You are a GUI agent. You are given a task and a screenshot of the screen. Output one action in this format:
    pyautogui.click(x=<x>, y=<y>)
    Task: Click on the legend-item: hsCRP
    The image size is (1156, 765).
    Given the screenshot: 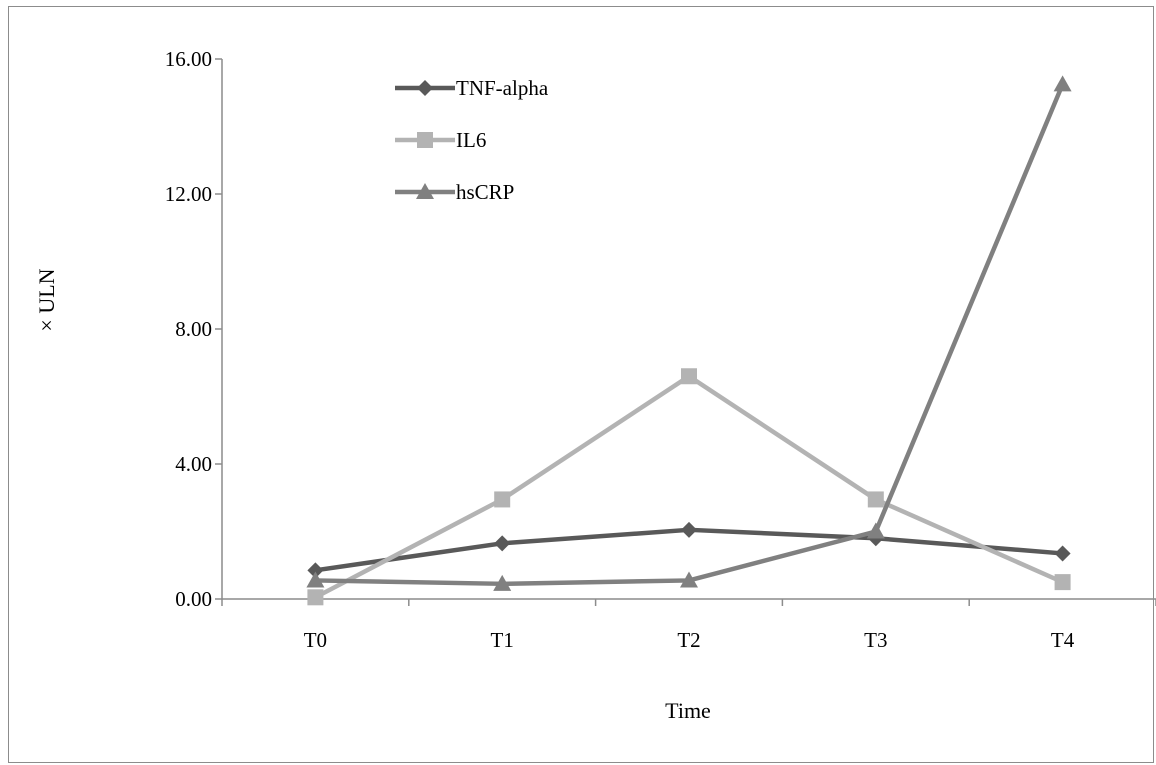 What is the action you would take?
    pyautogui.click(x=454, y=192)
    